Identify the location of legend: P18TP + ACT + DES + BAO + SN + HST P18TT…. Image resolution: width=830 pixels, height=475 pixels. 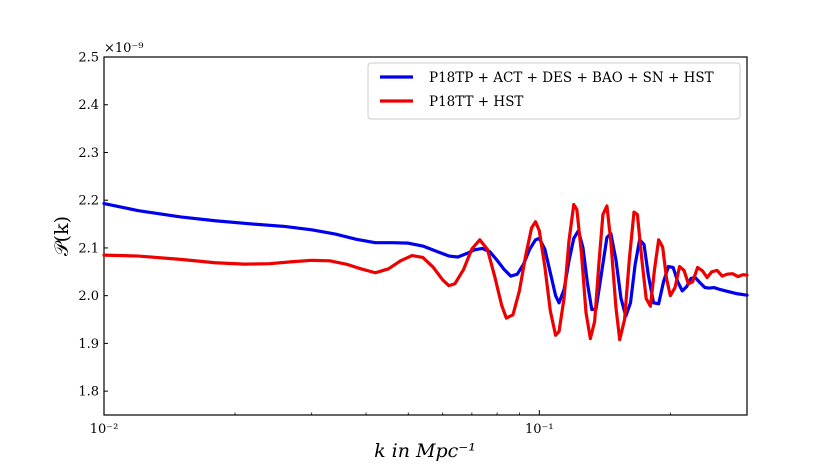
(554, 91).